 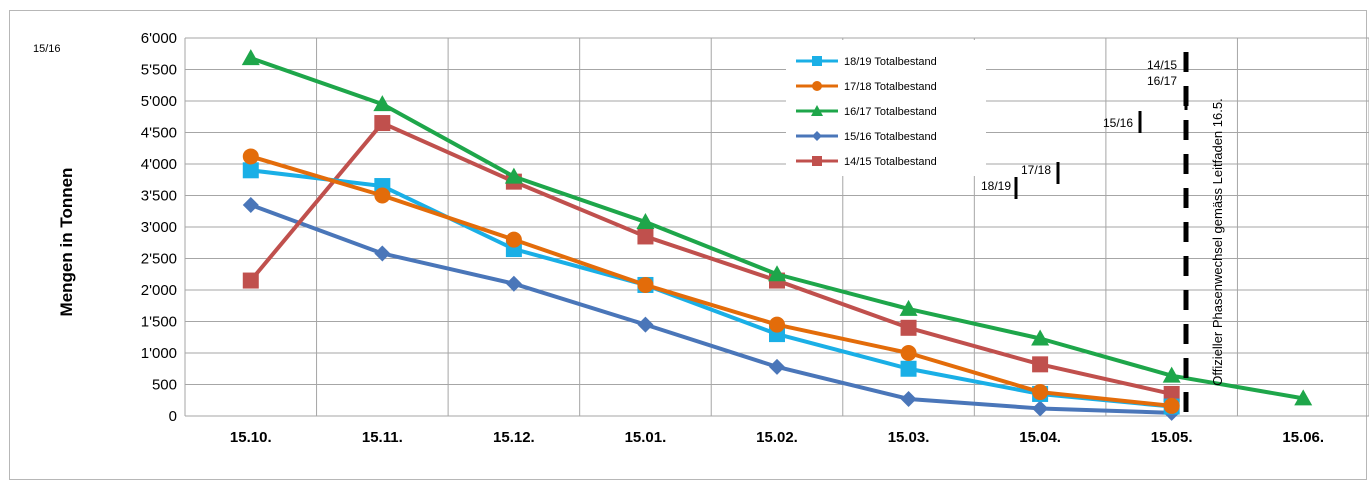 What do you see at coordinates (382, 437) in the screenshot?
I see `x-tick-label: 15.11.` at bounding box center [382, 437].